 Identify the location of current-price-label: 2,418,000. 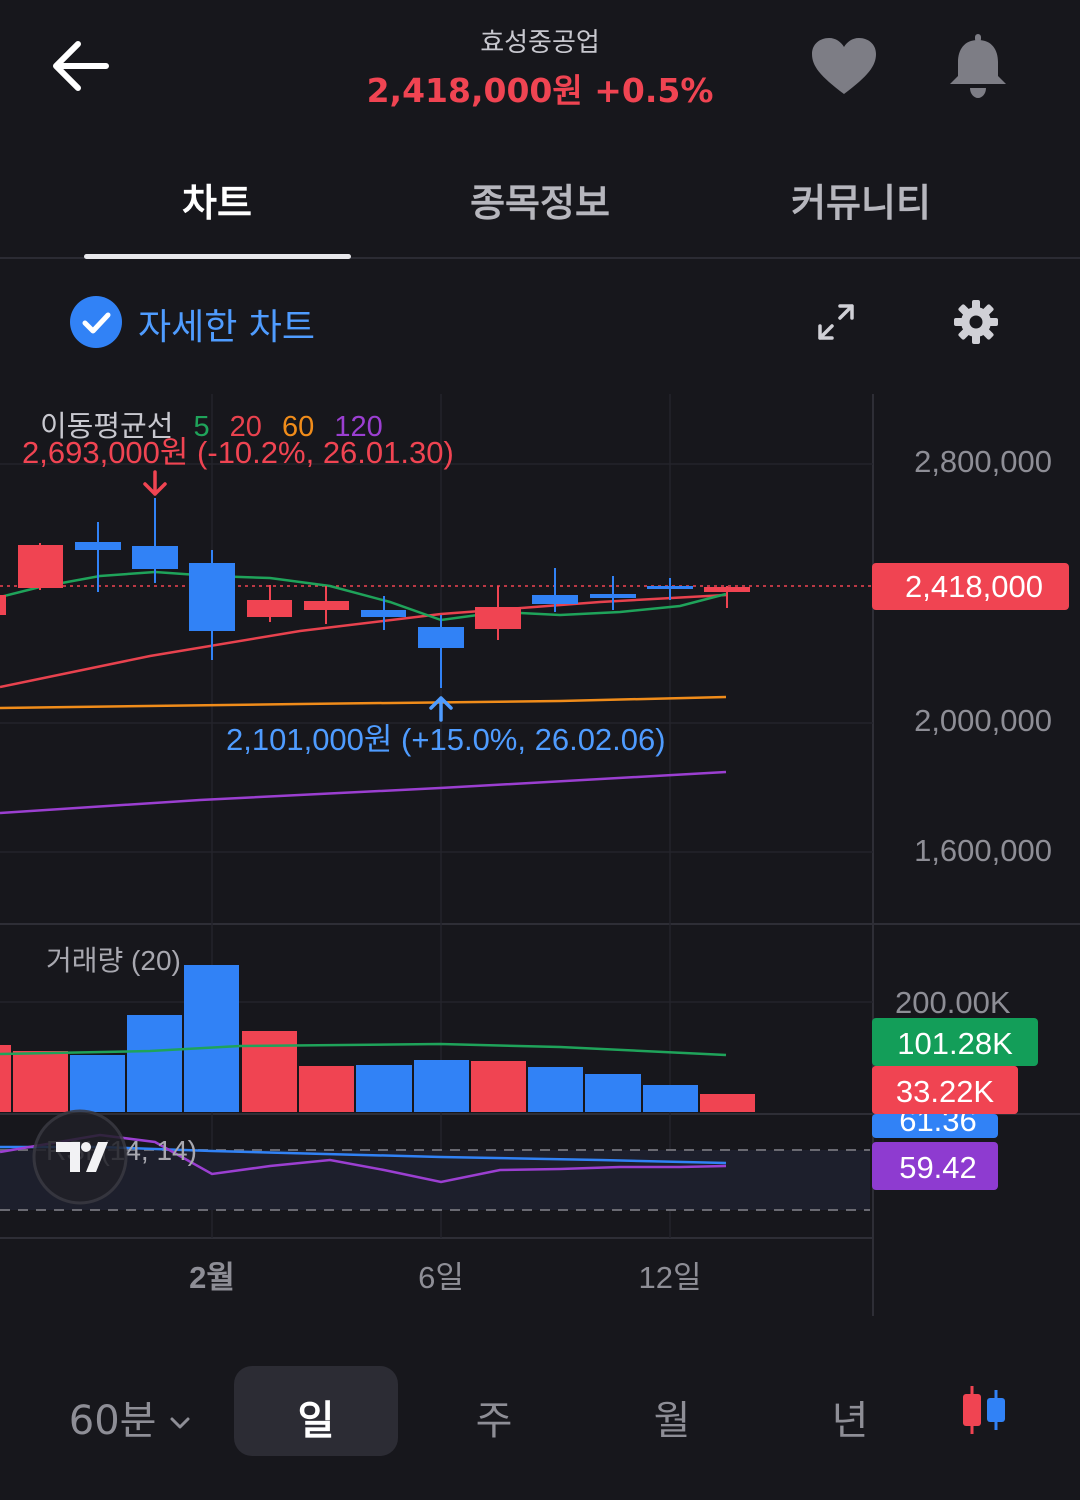
(974, 586).